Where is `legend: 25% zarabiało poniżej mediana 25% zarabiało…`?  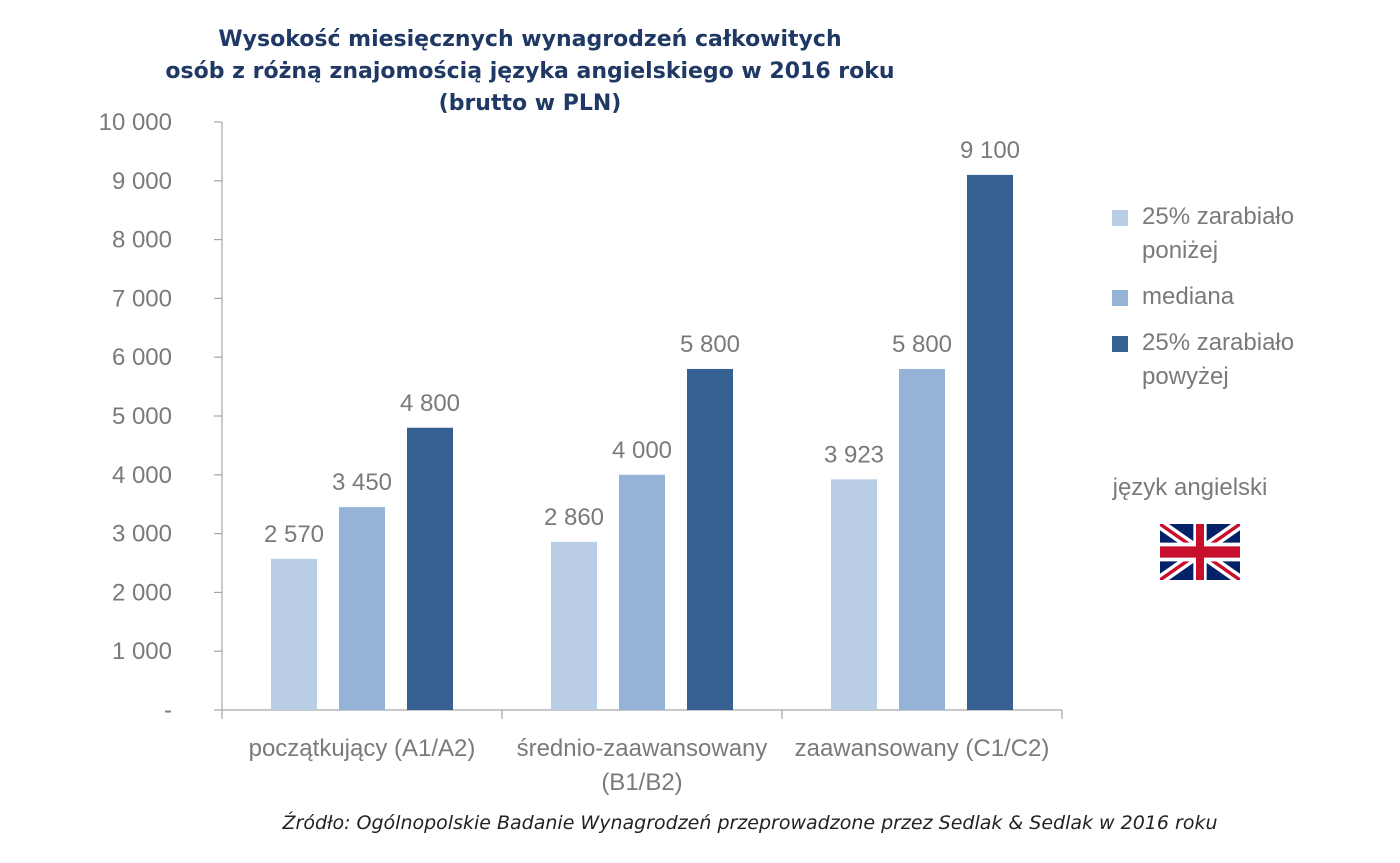 legend: 25% zarabiało poniżej mediana 25% zarabiało… is located at coordinates (1232, 303).